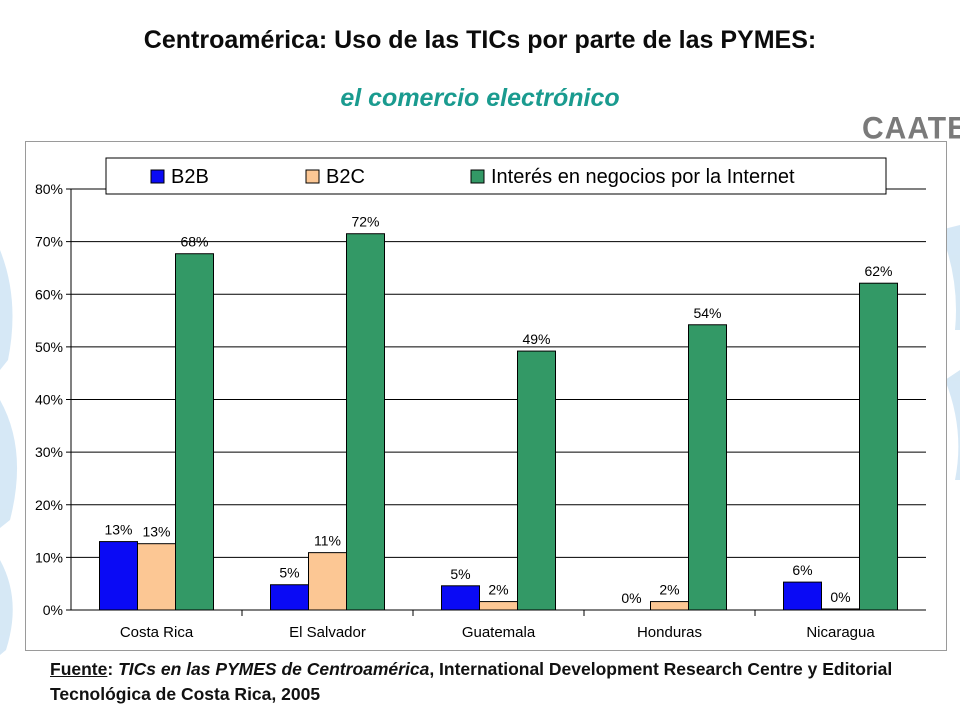 Image resolution: width=960 pixels, height=720 pixels. What do you see at coordinates (49, 294) in the screenshot?
I see `y-tick-label: 60%` at bounding box center [49, 294].